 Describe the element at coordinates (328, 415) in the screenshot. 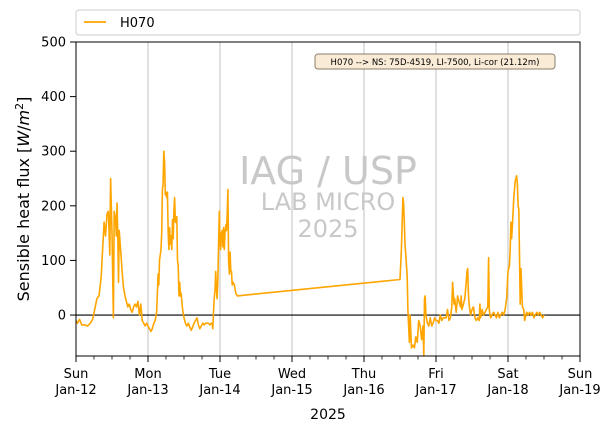

I see `x-axis-title: 2025` at that location.